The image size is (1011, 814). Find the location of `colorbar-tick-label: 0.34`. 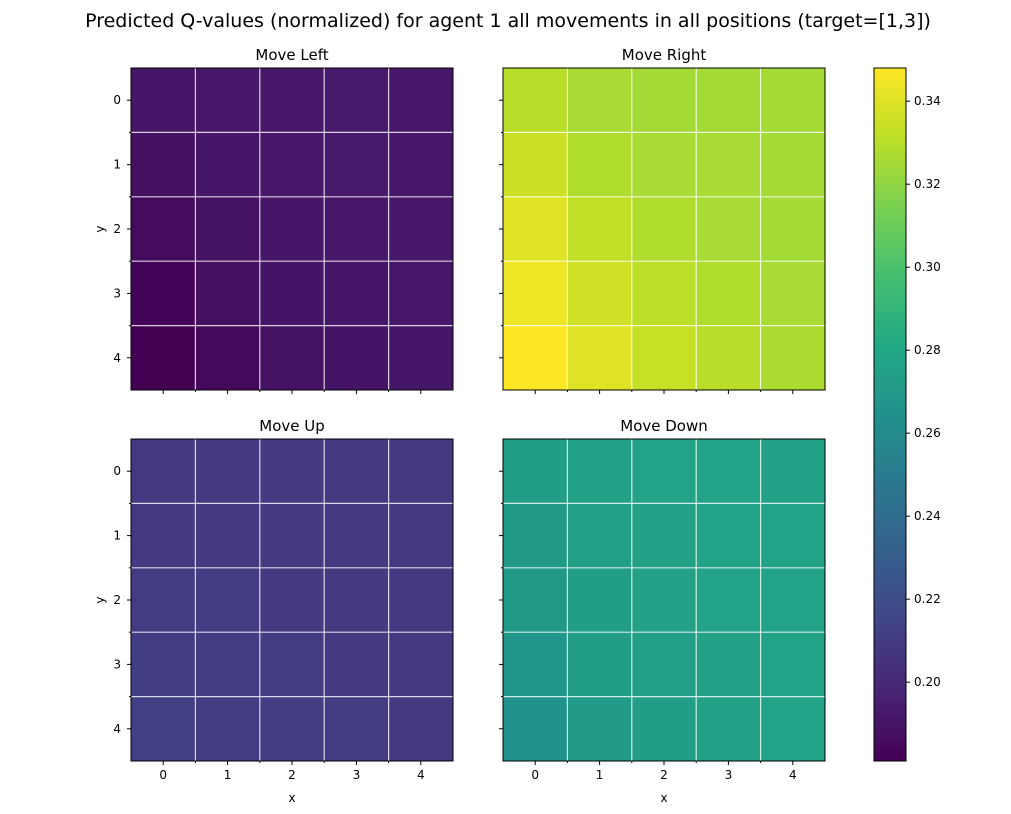

colorbar-tick-label: 0.34 is located at coordinates (927, 101).